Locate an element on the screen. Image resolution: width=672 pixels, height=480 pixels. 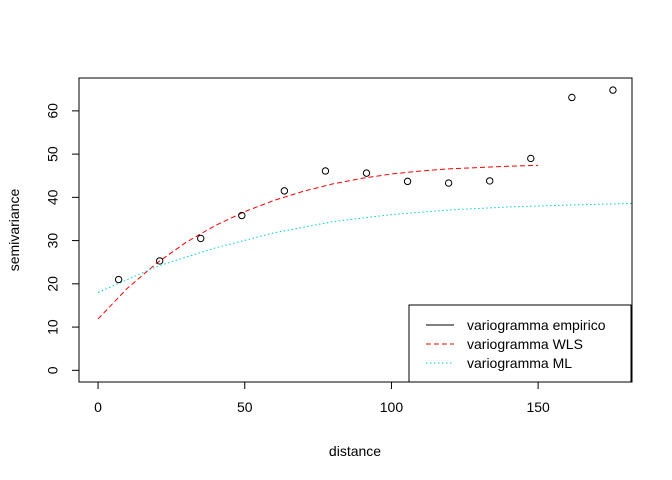
y-tick-label: 40 is located at coordinates (53, 197).